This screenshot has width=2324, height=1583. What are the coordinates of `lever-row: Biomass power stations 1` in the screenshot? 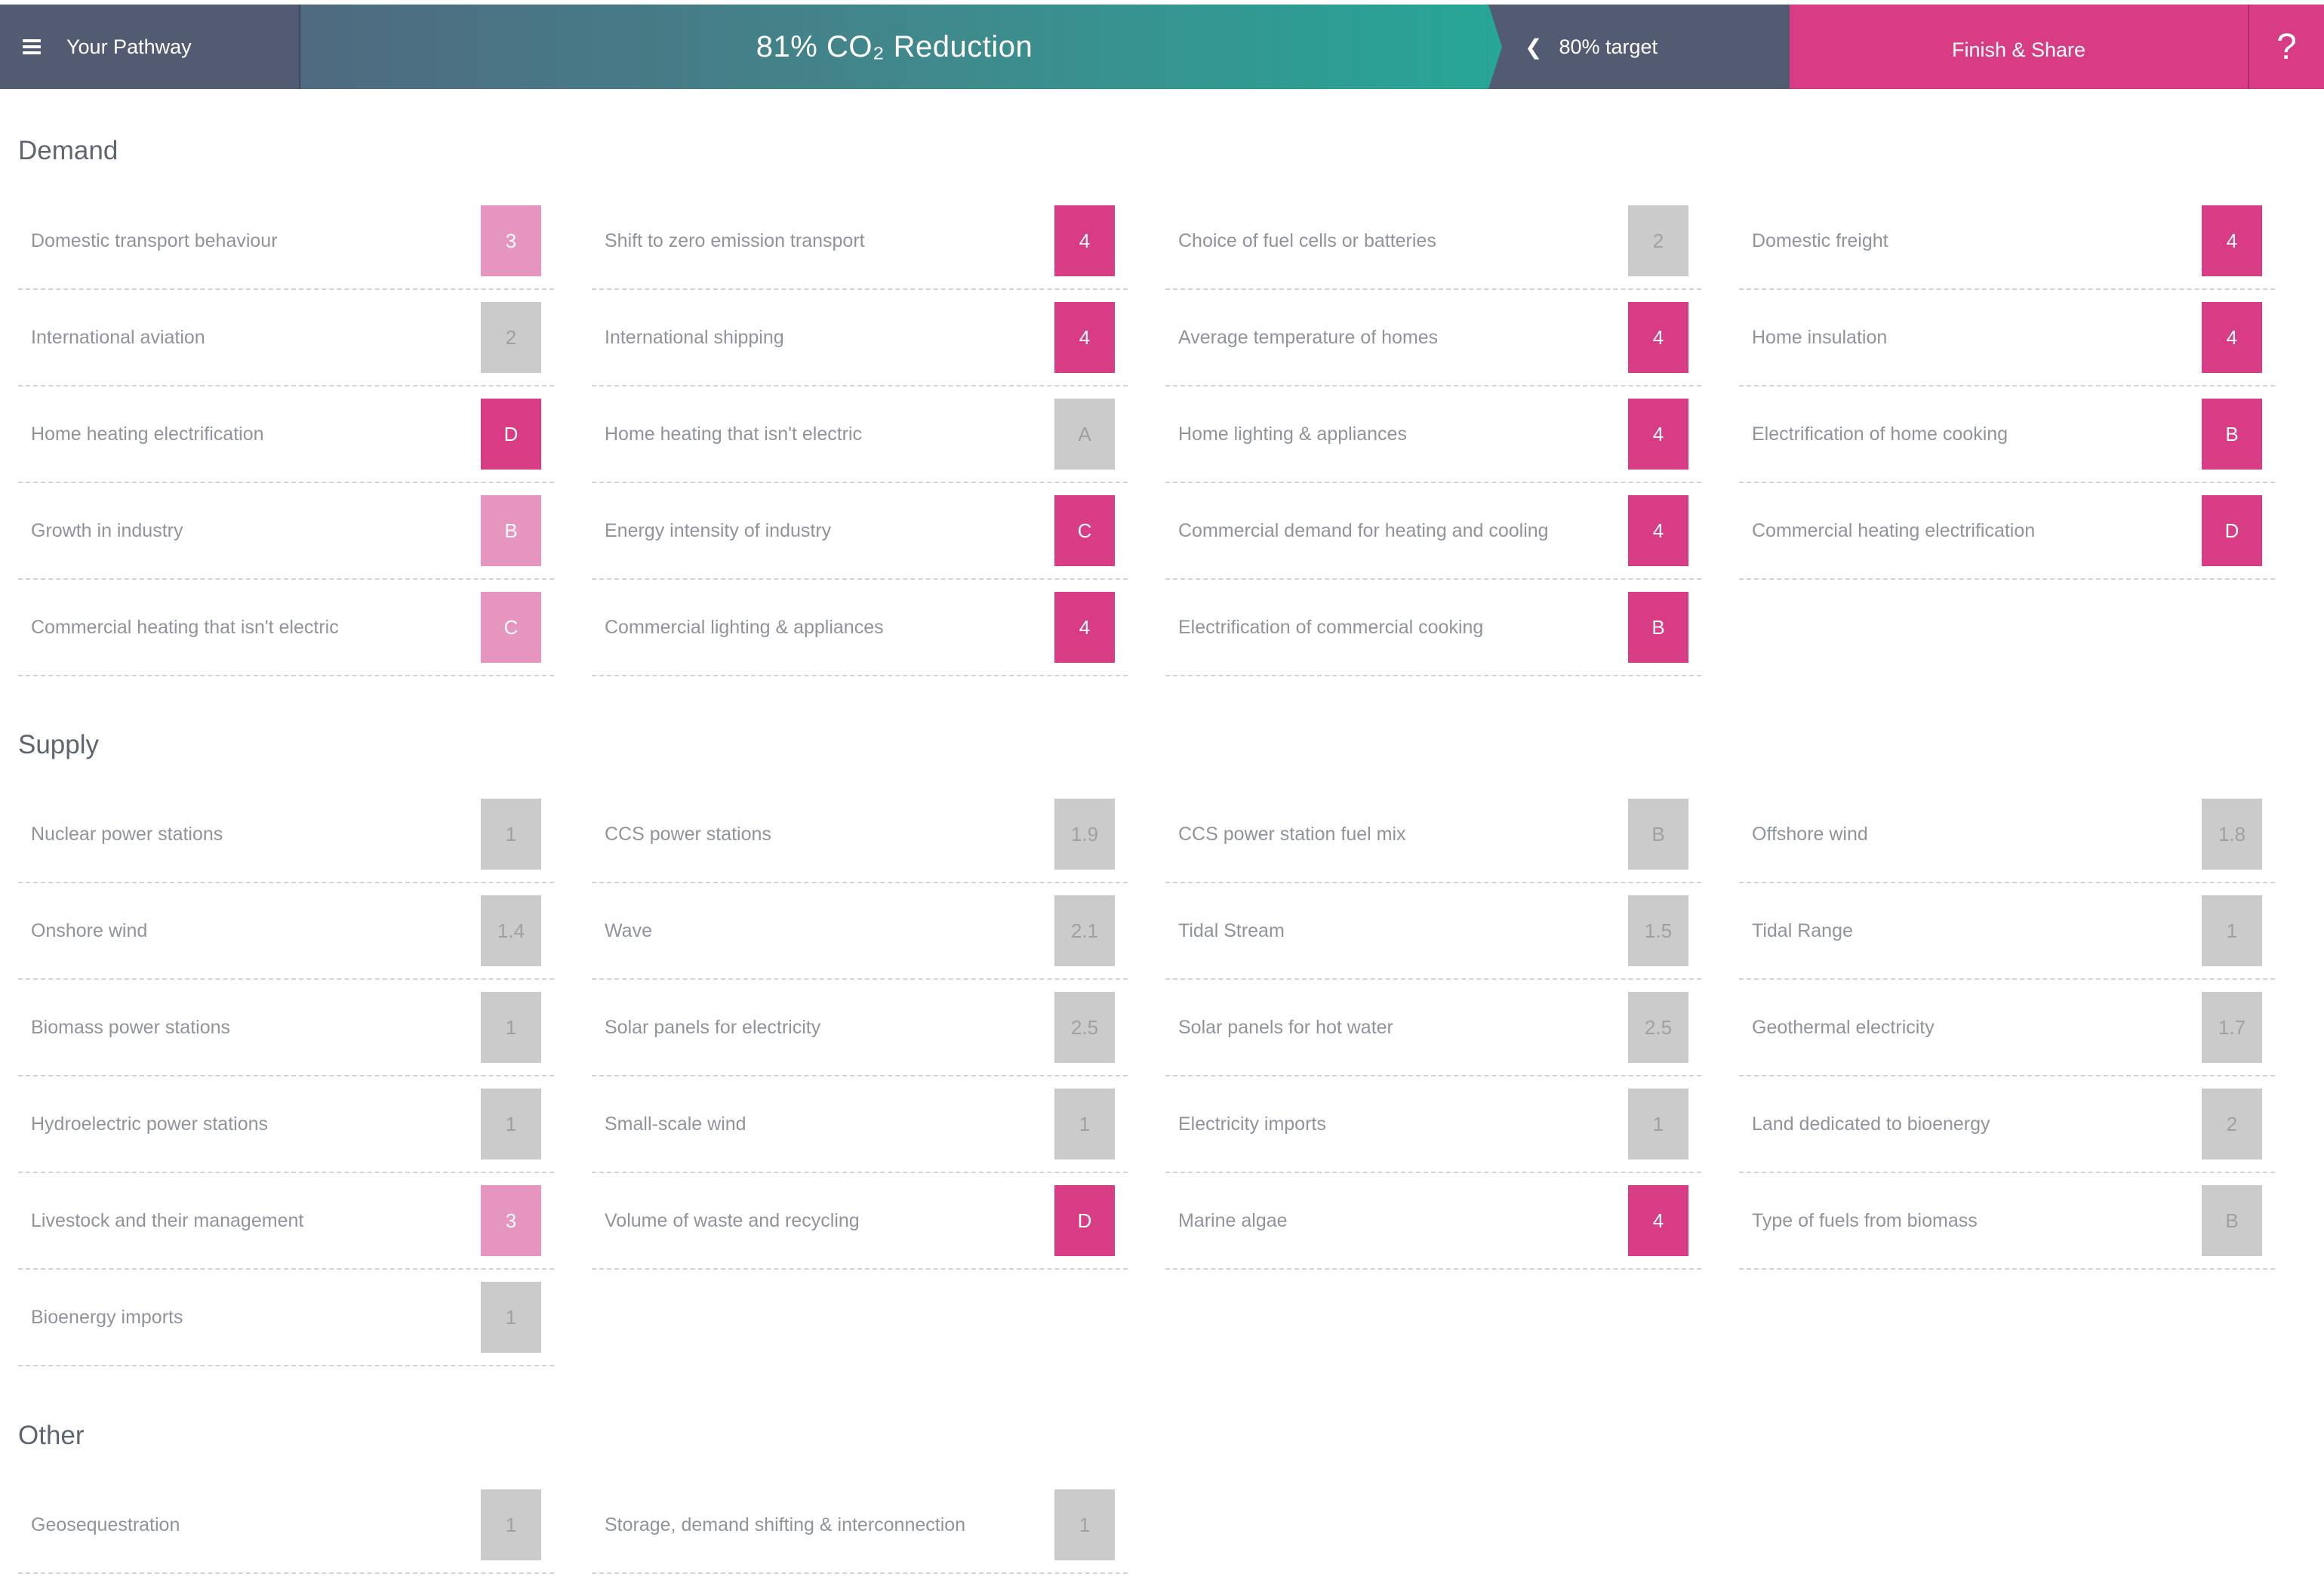 It's located at (286, 1028).